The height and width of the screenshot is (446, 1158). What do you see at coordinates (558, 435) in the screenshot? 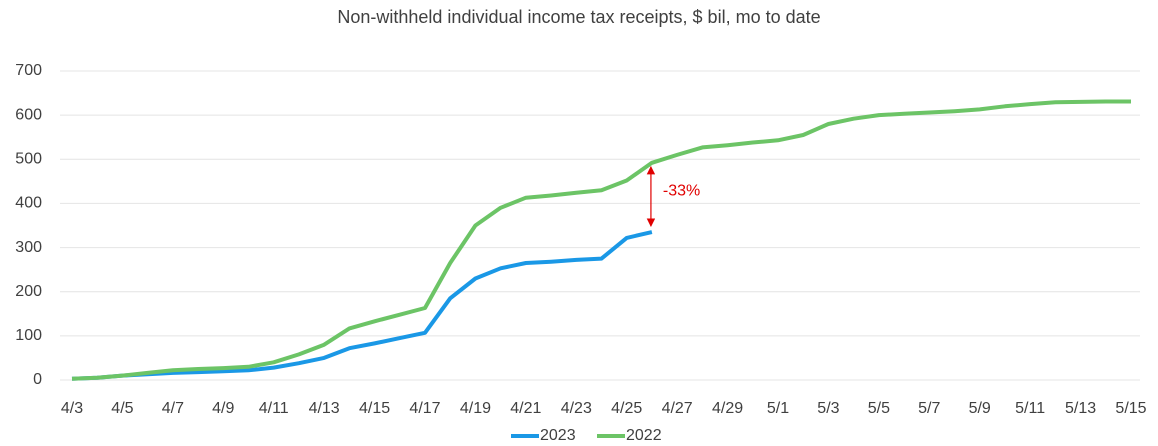
I see `legend-label: 2023` at bounding box center [558, 435].